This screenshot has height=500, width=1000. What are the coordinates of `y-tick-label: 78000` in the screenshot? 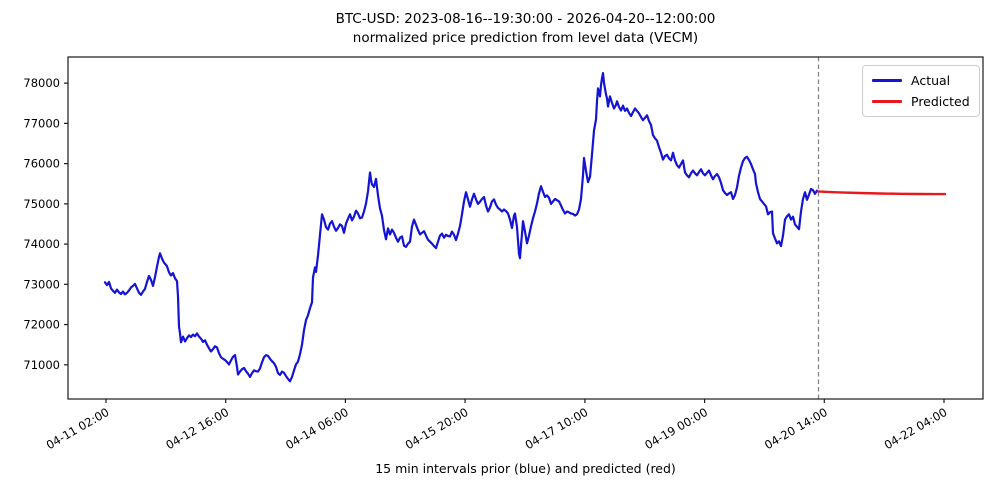 It's located at (41, 83).